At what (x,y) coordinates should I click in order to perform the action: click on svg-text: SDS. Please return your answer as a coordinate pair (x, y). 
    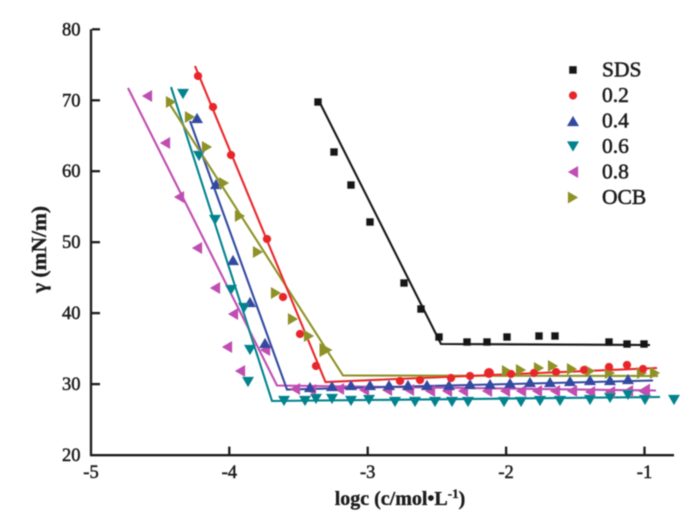
    Looking at the image, I should click on (621, 70).